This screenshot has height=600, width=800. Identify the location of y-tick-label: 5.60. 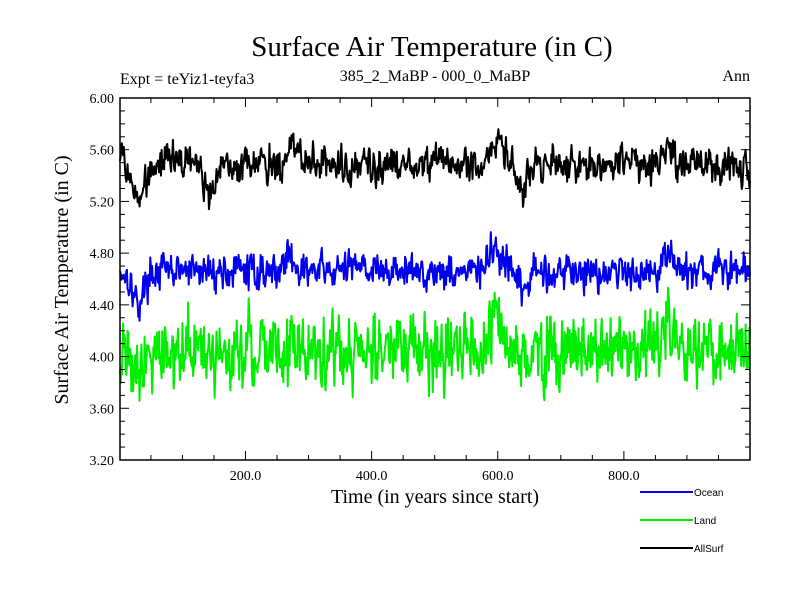
(102, 151).